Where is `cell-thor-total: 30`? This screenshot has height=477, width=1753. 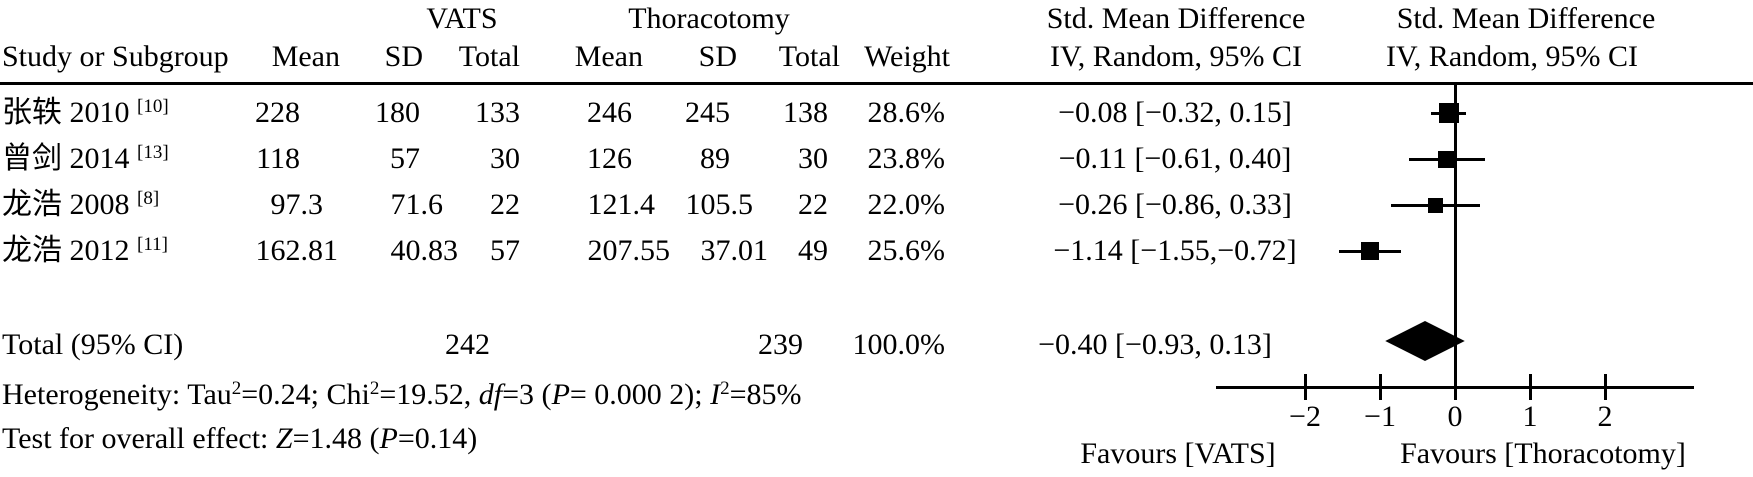
cell-thor-total: 30 is located at coordinates (813, 158).